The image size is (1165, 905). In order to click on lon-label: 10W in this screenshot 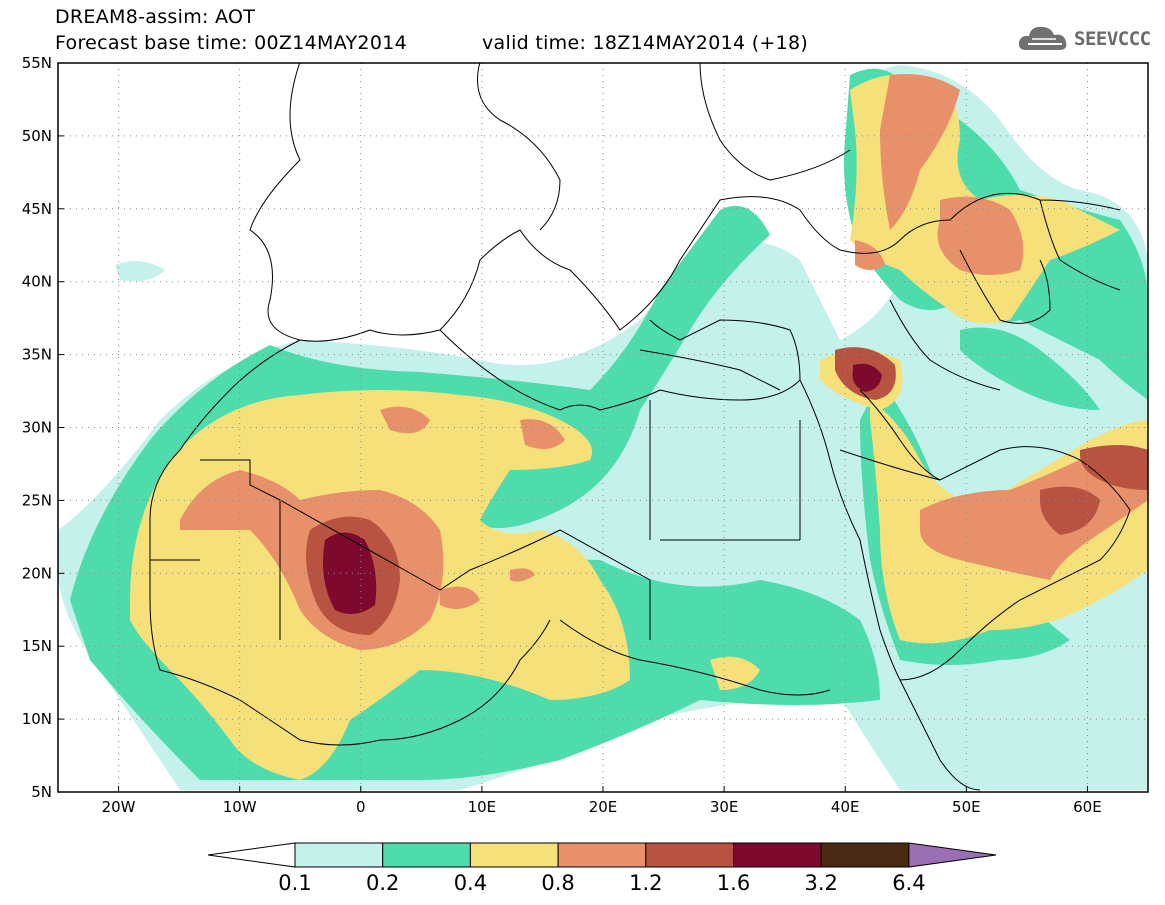, I will do `click(240, 807)`.